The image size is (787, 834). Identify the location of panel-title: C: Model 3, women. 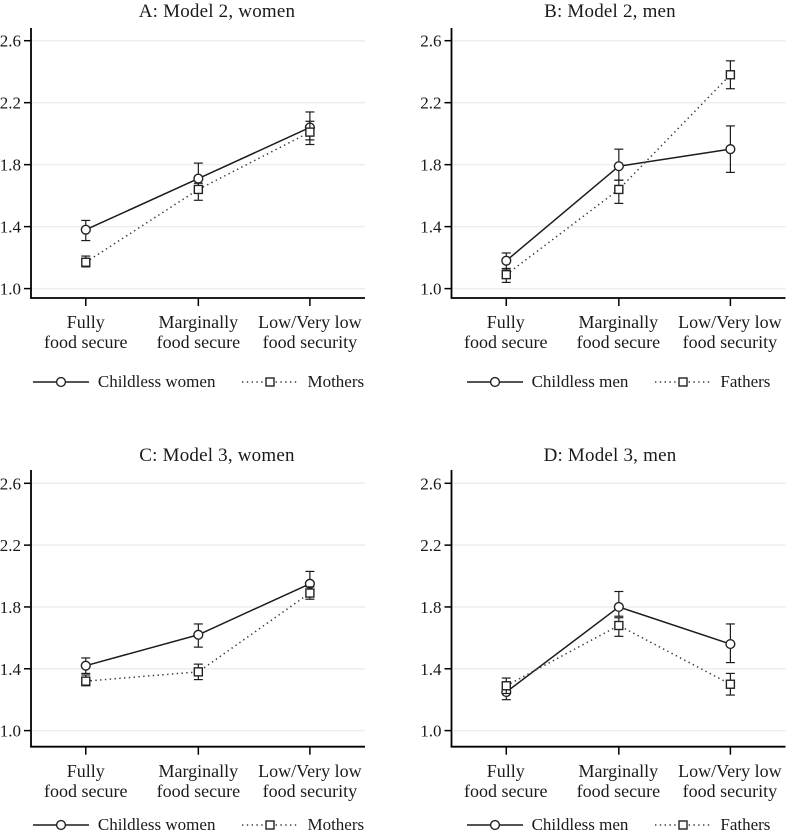
(217, 455).